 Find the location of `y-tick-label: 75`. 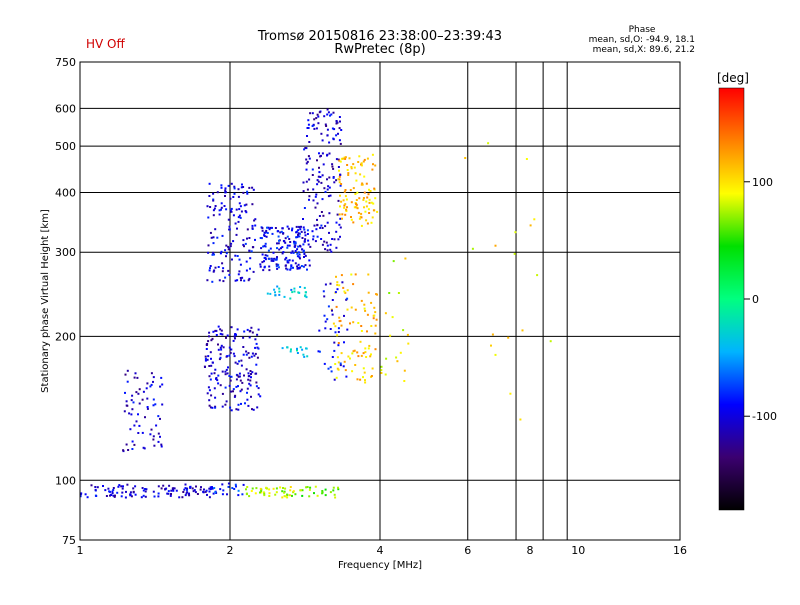

y-tick-label: 75 is located at coordinates (69, 540).